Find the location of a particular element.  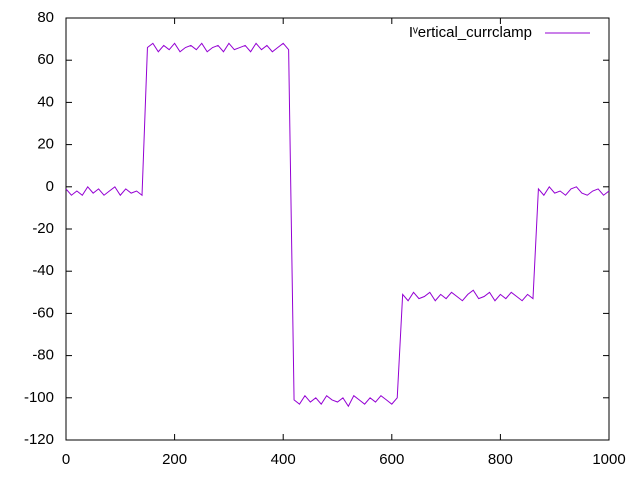

y-tick-label: -60 is located at coordinates (43, 312).